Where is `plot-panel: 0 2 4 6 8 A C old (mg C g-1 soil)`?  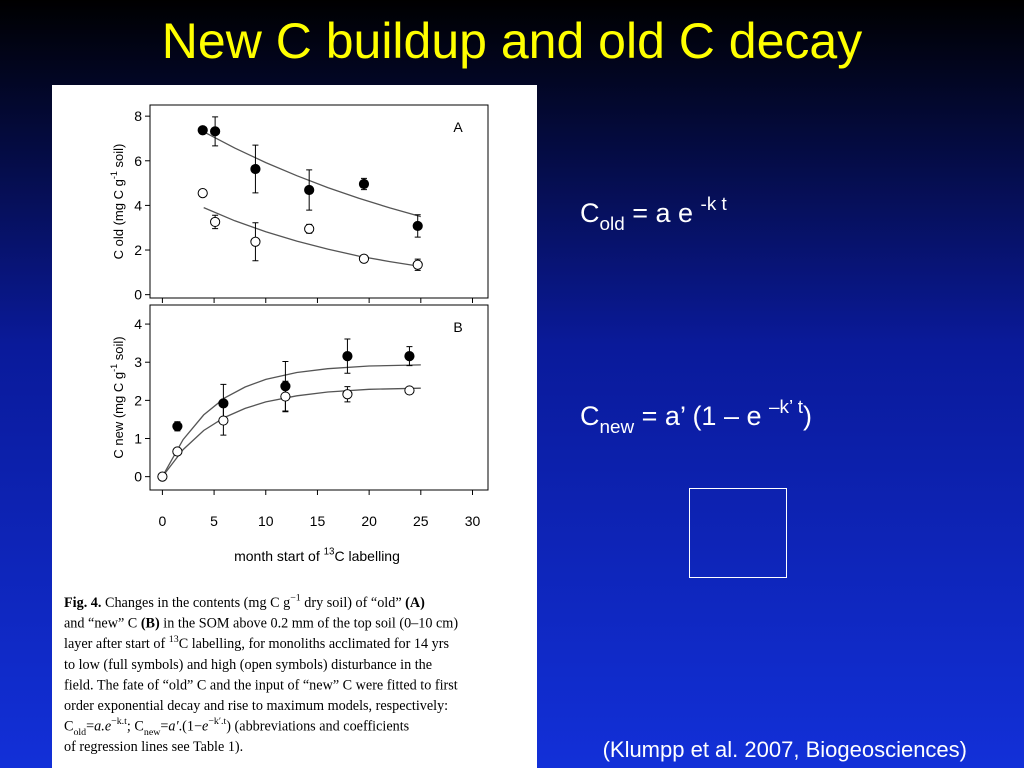
plot-panel: 0 2 4 6 8 A C old (mg C g-1 soil) is located at coordinates (299, 203).